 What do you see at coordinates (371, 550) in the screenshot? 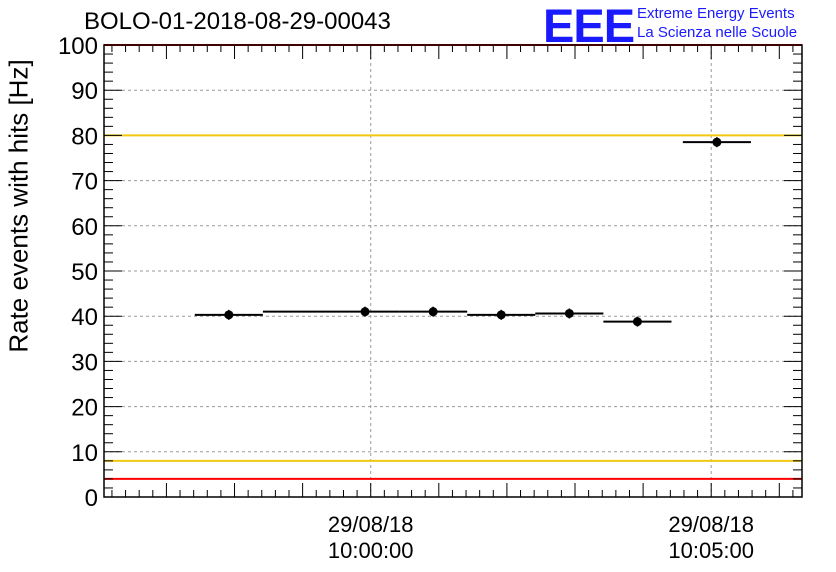
I see `x-tick-time-label: 10:00:00` at bounding box center [371, 550].